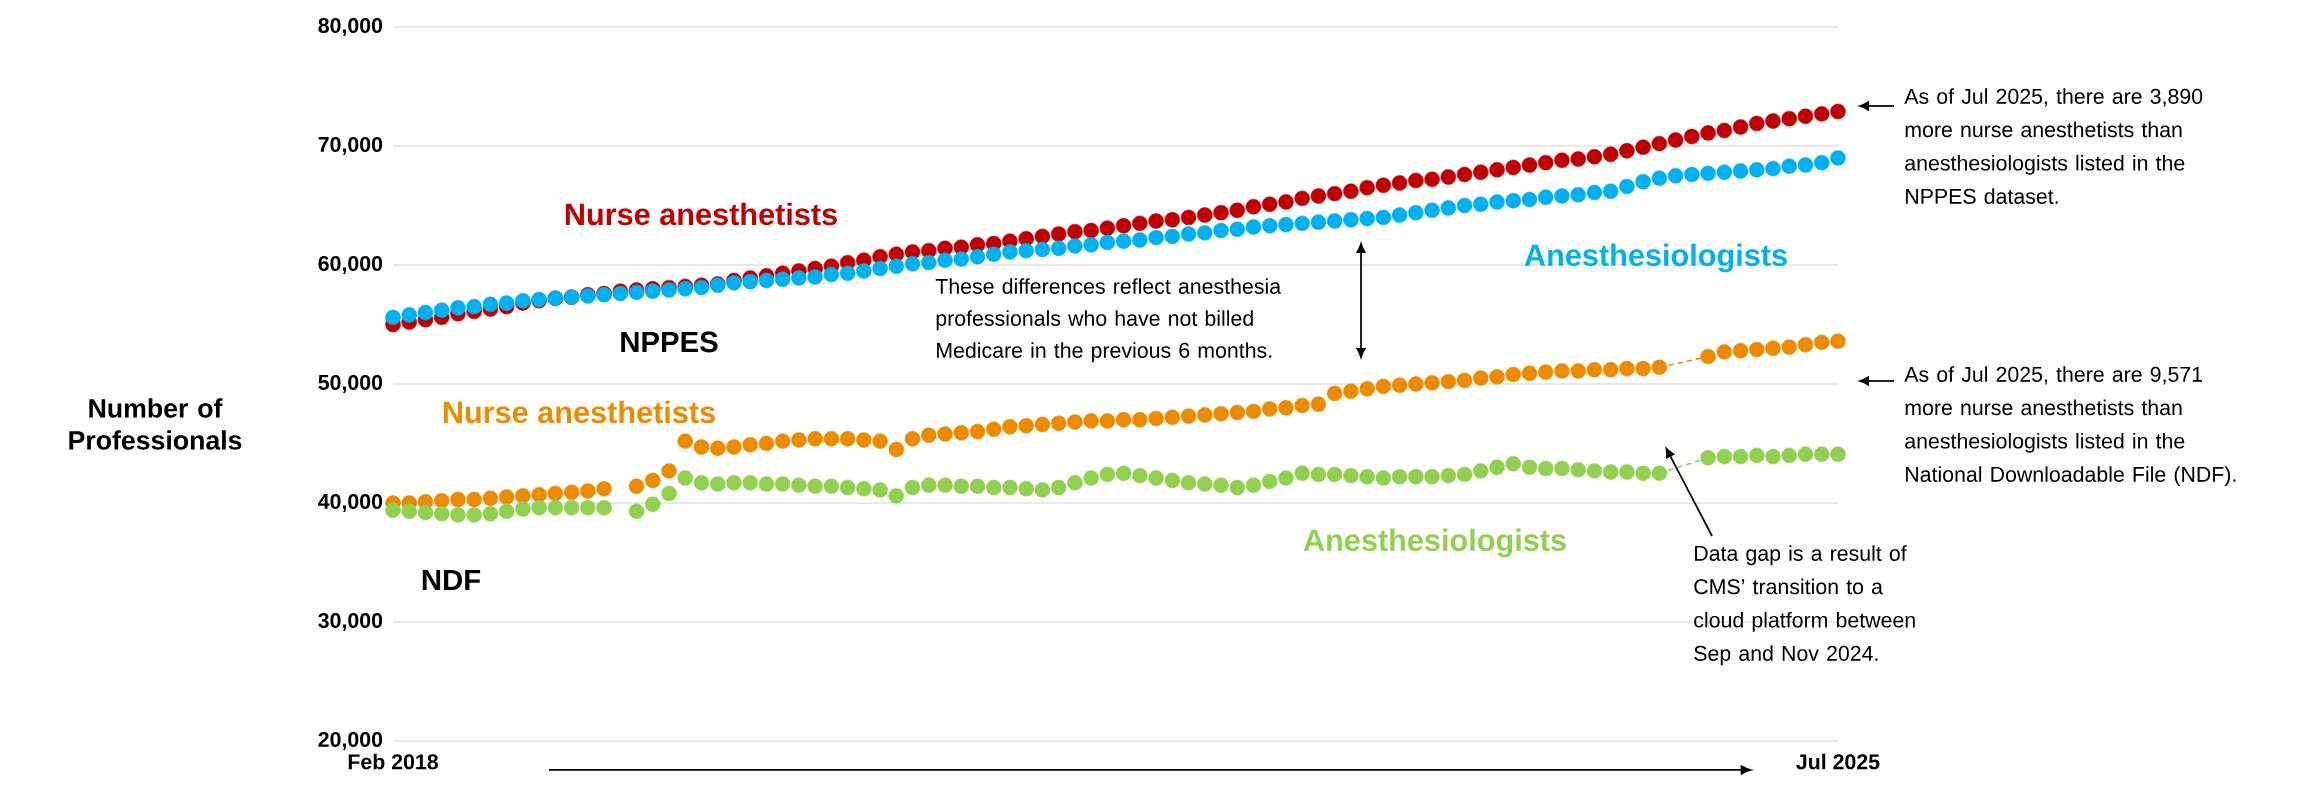 The height and width of the screenshot is (788, 2315). What do you see at coordinates (350, 741) in the screenshot?
I see `y-tick-label: 20,000` at bounding box center [350, 741].